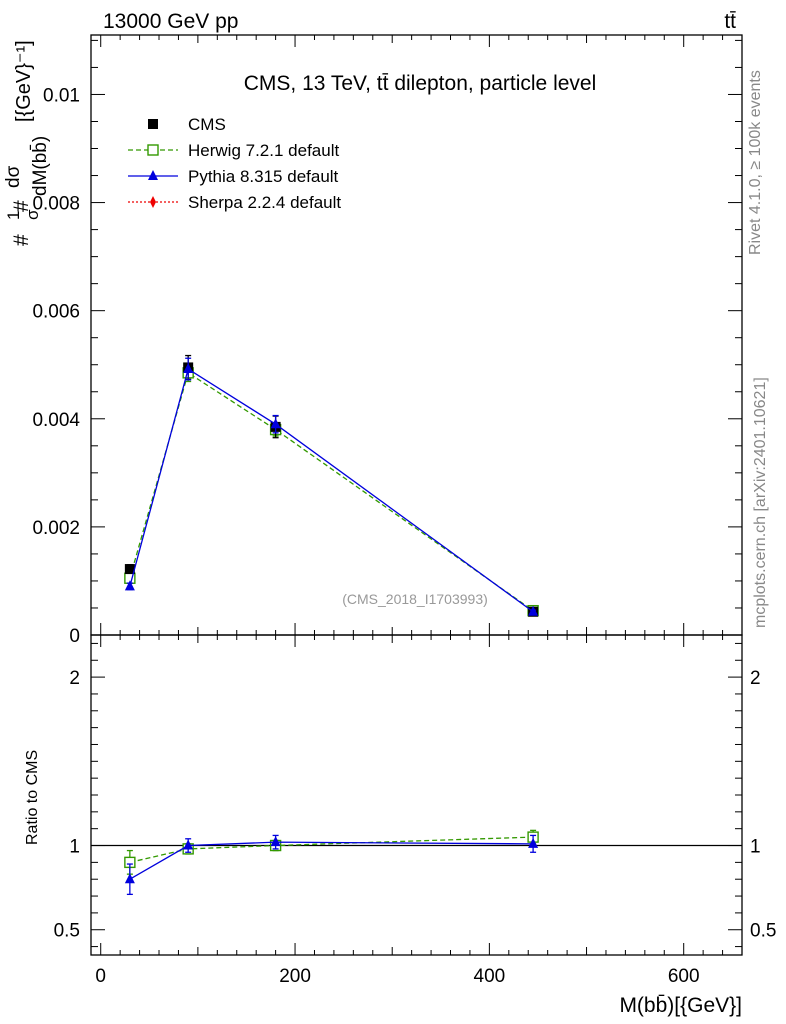 This screenshot has height=1024, width=786. What do you see at coordinates (207, 124) in the screenshot?
I see `legend-label: CMS` at bounding box center [207, 124].